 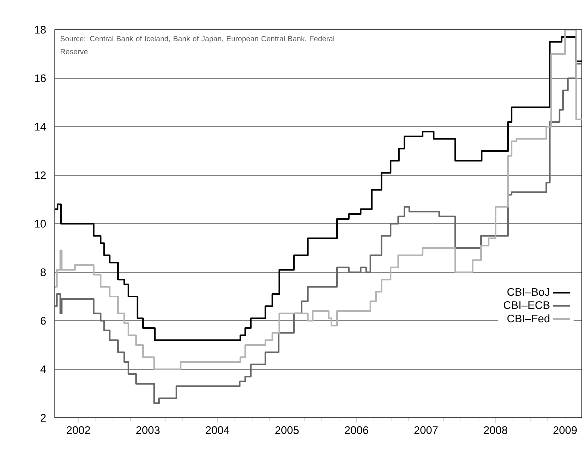 I want to click on y-tick-label: 8, so click(x=43, y=272).